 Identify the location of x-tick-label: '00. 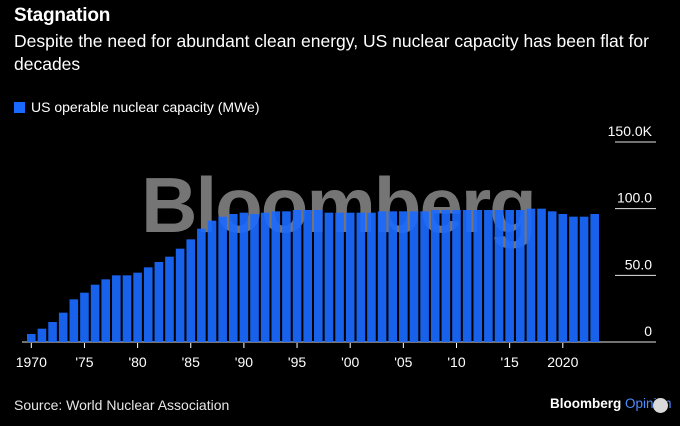
(350, 362).